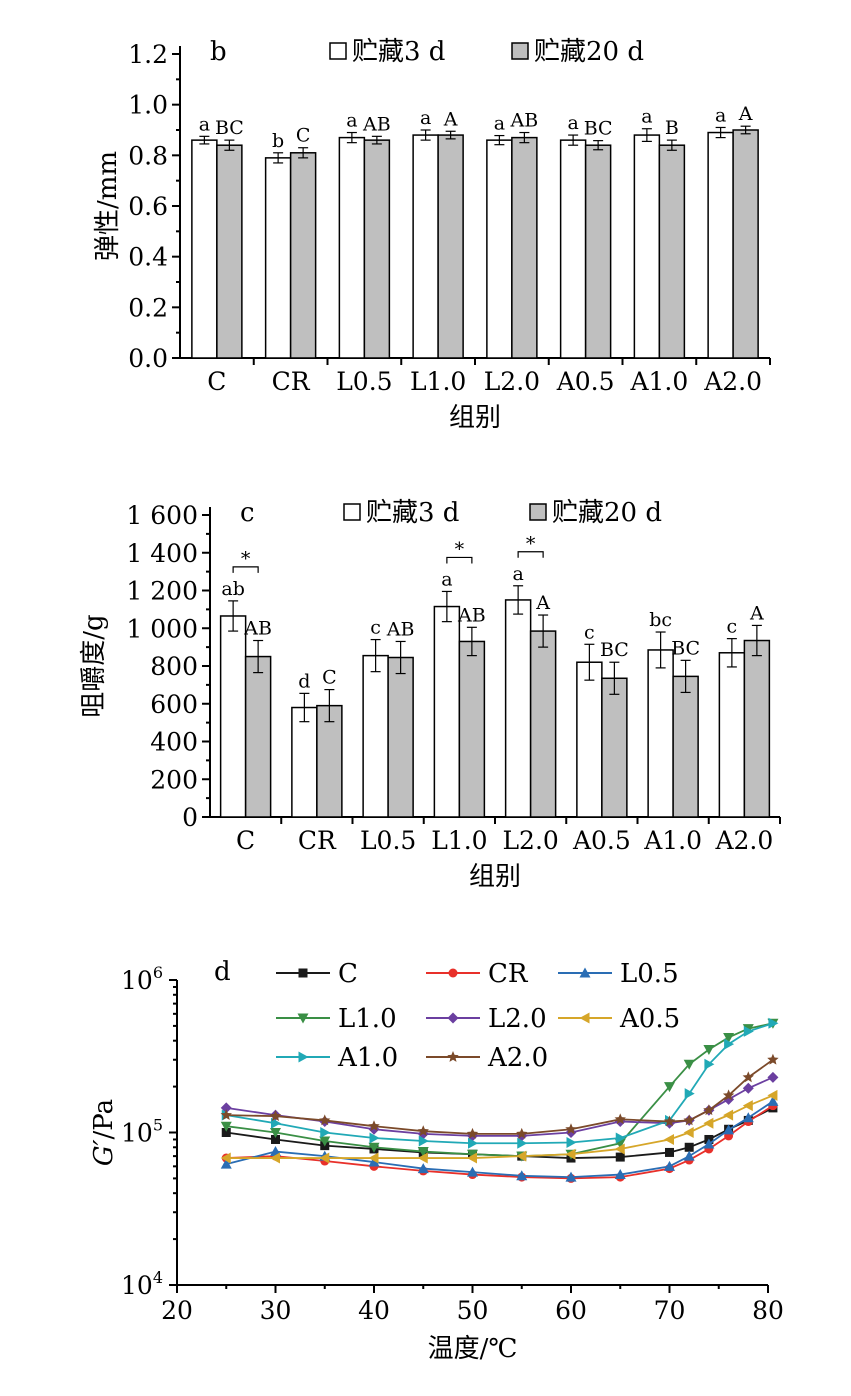 This screenshot has height=1396, width=851. What do you see at coordinates (352, 512) in the screenshot?
I see `legend-swatch` at bounding box center [352, 512].